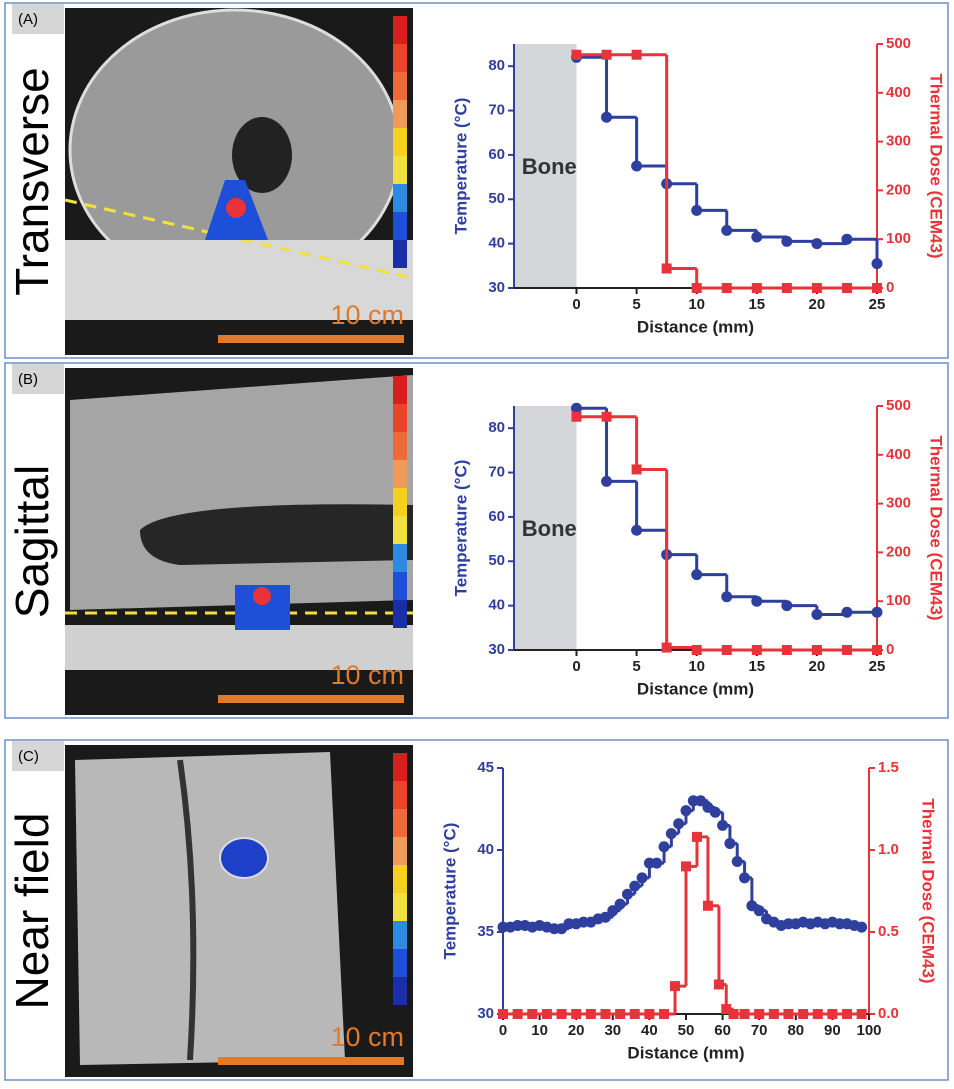 This screenshot has width=954, height=1089. Describe the element at coordinates (485, 767) in the screenshot. I see `y-tick-label: 45` at that location.